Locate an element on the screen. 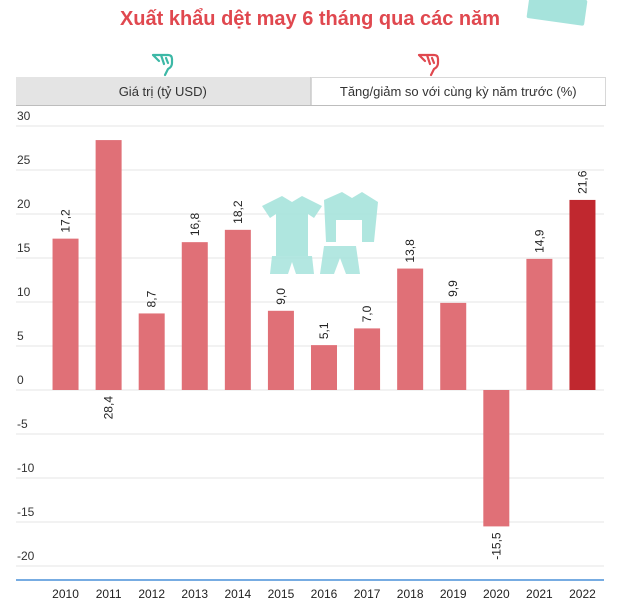  y-tick-label: 25 is located at coordinates (24, 160).